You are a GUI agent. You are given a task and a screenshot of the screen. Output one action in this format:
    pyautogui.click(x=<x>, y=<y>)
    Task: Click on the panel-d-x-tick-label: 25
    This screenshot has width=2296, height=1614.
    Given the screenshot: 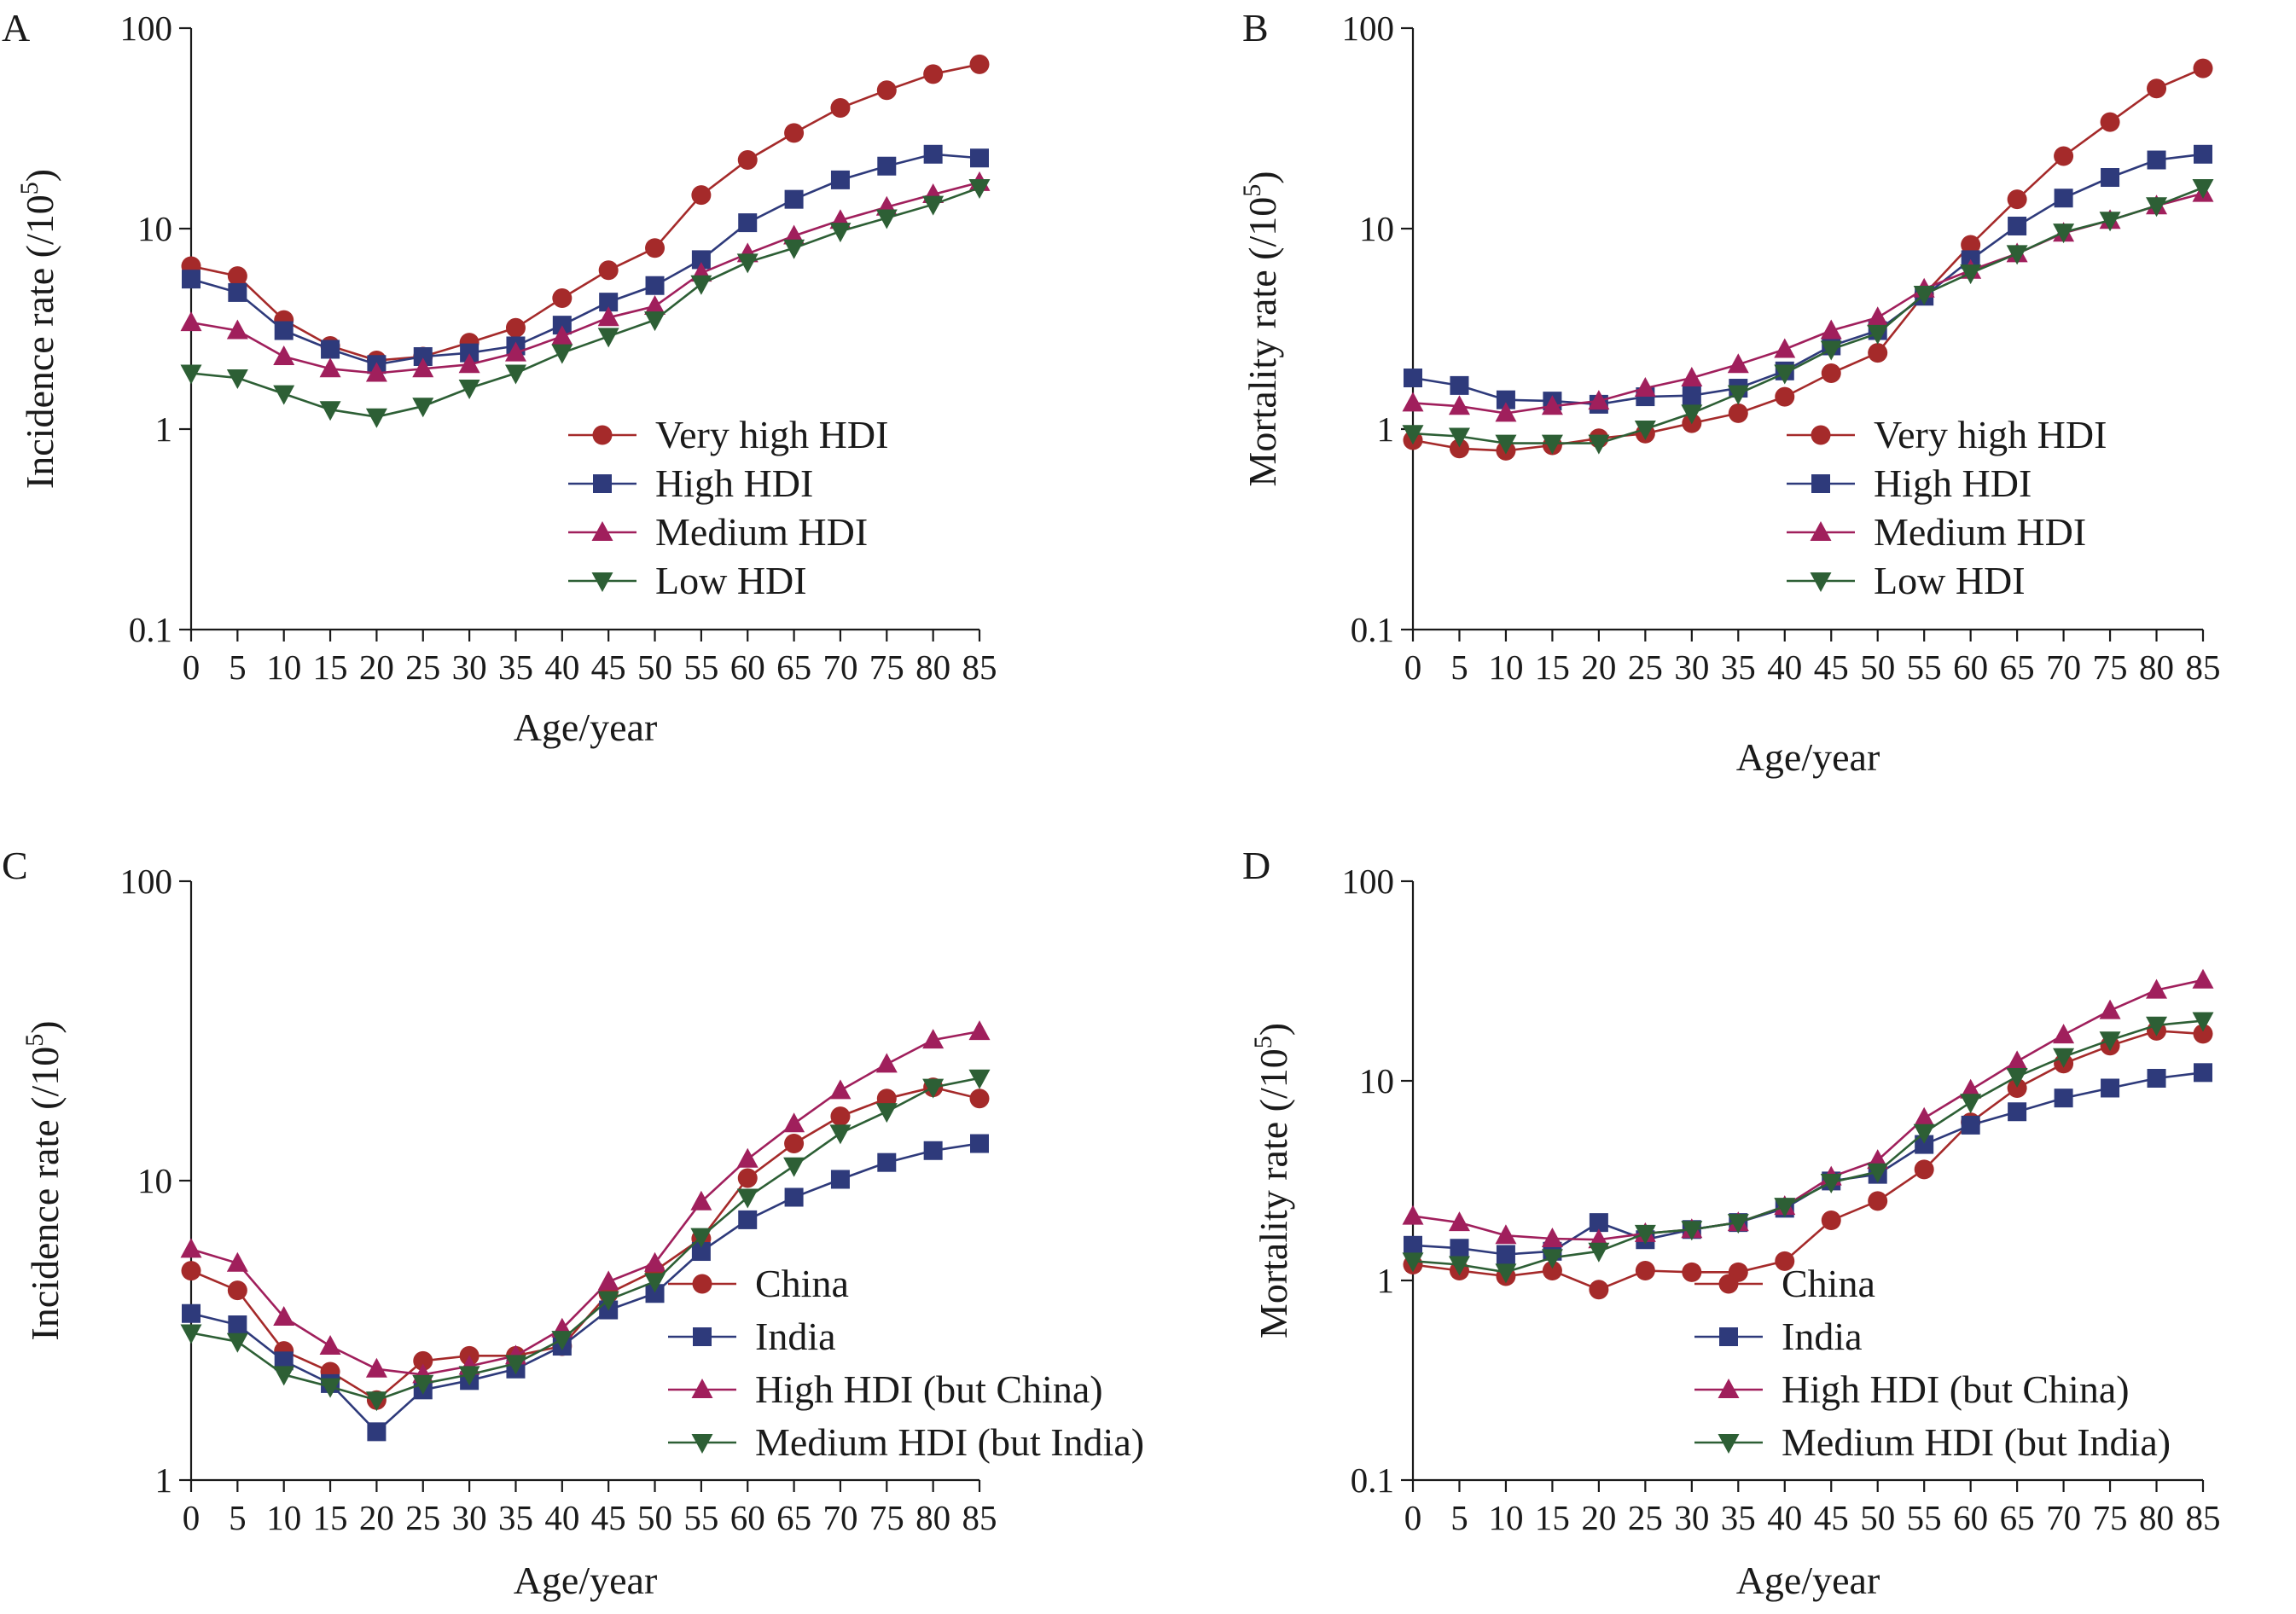 What is the action you would take?
    pyautogui.click(x=1645, y=1517)
    